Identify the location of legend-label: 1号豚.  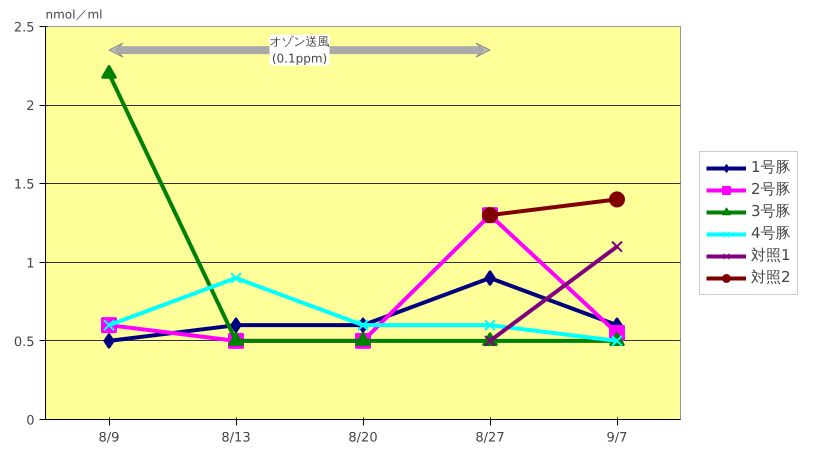
(771, 167).